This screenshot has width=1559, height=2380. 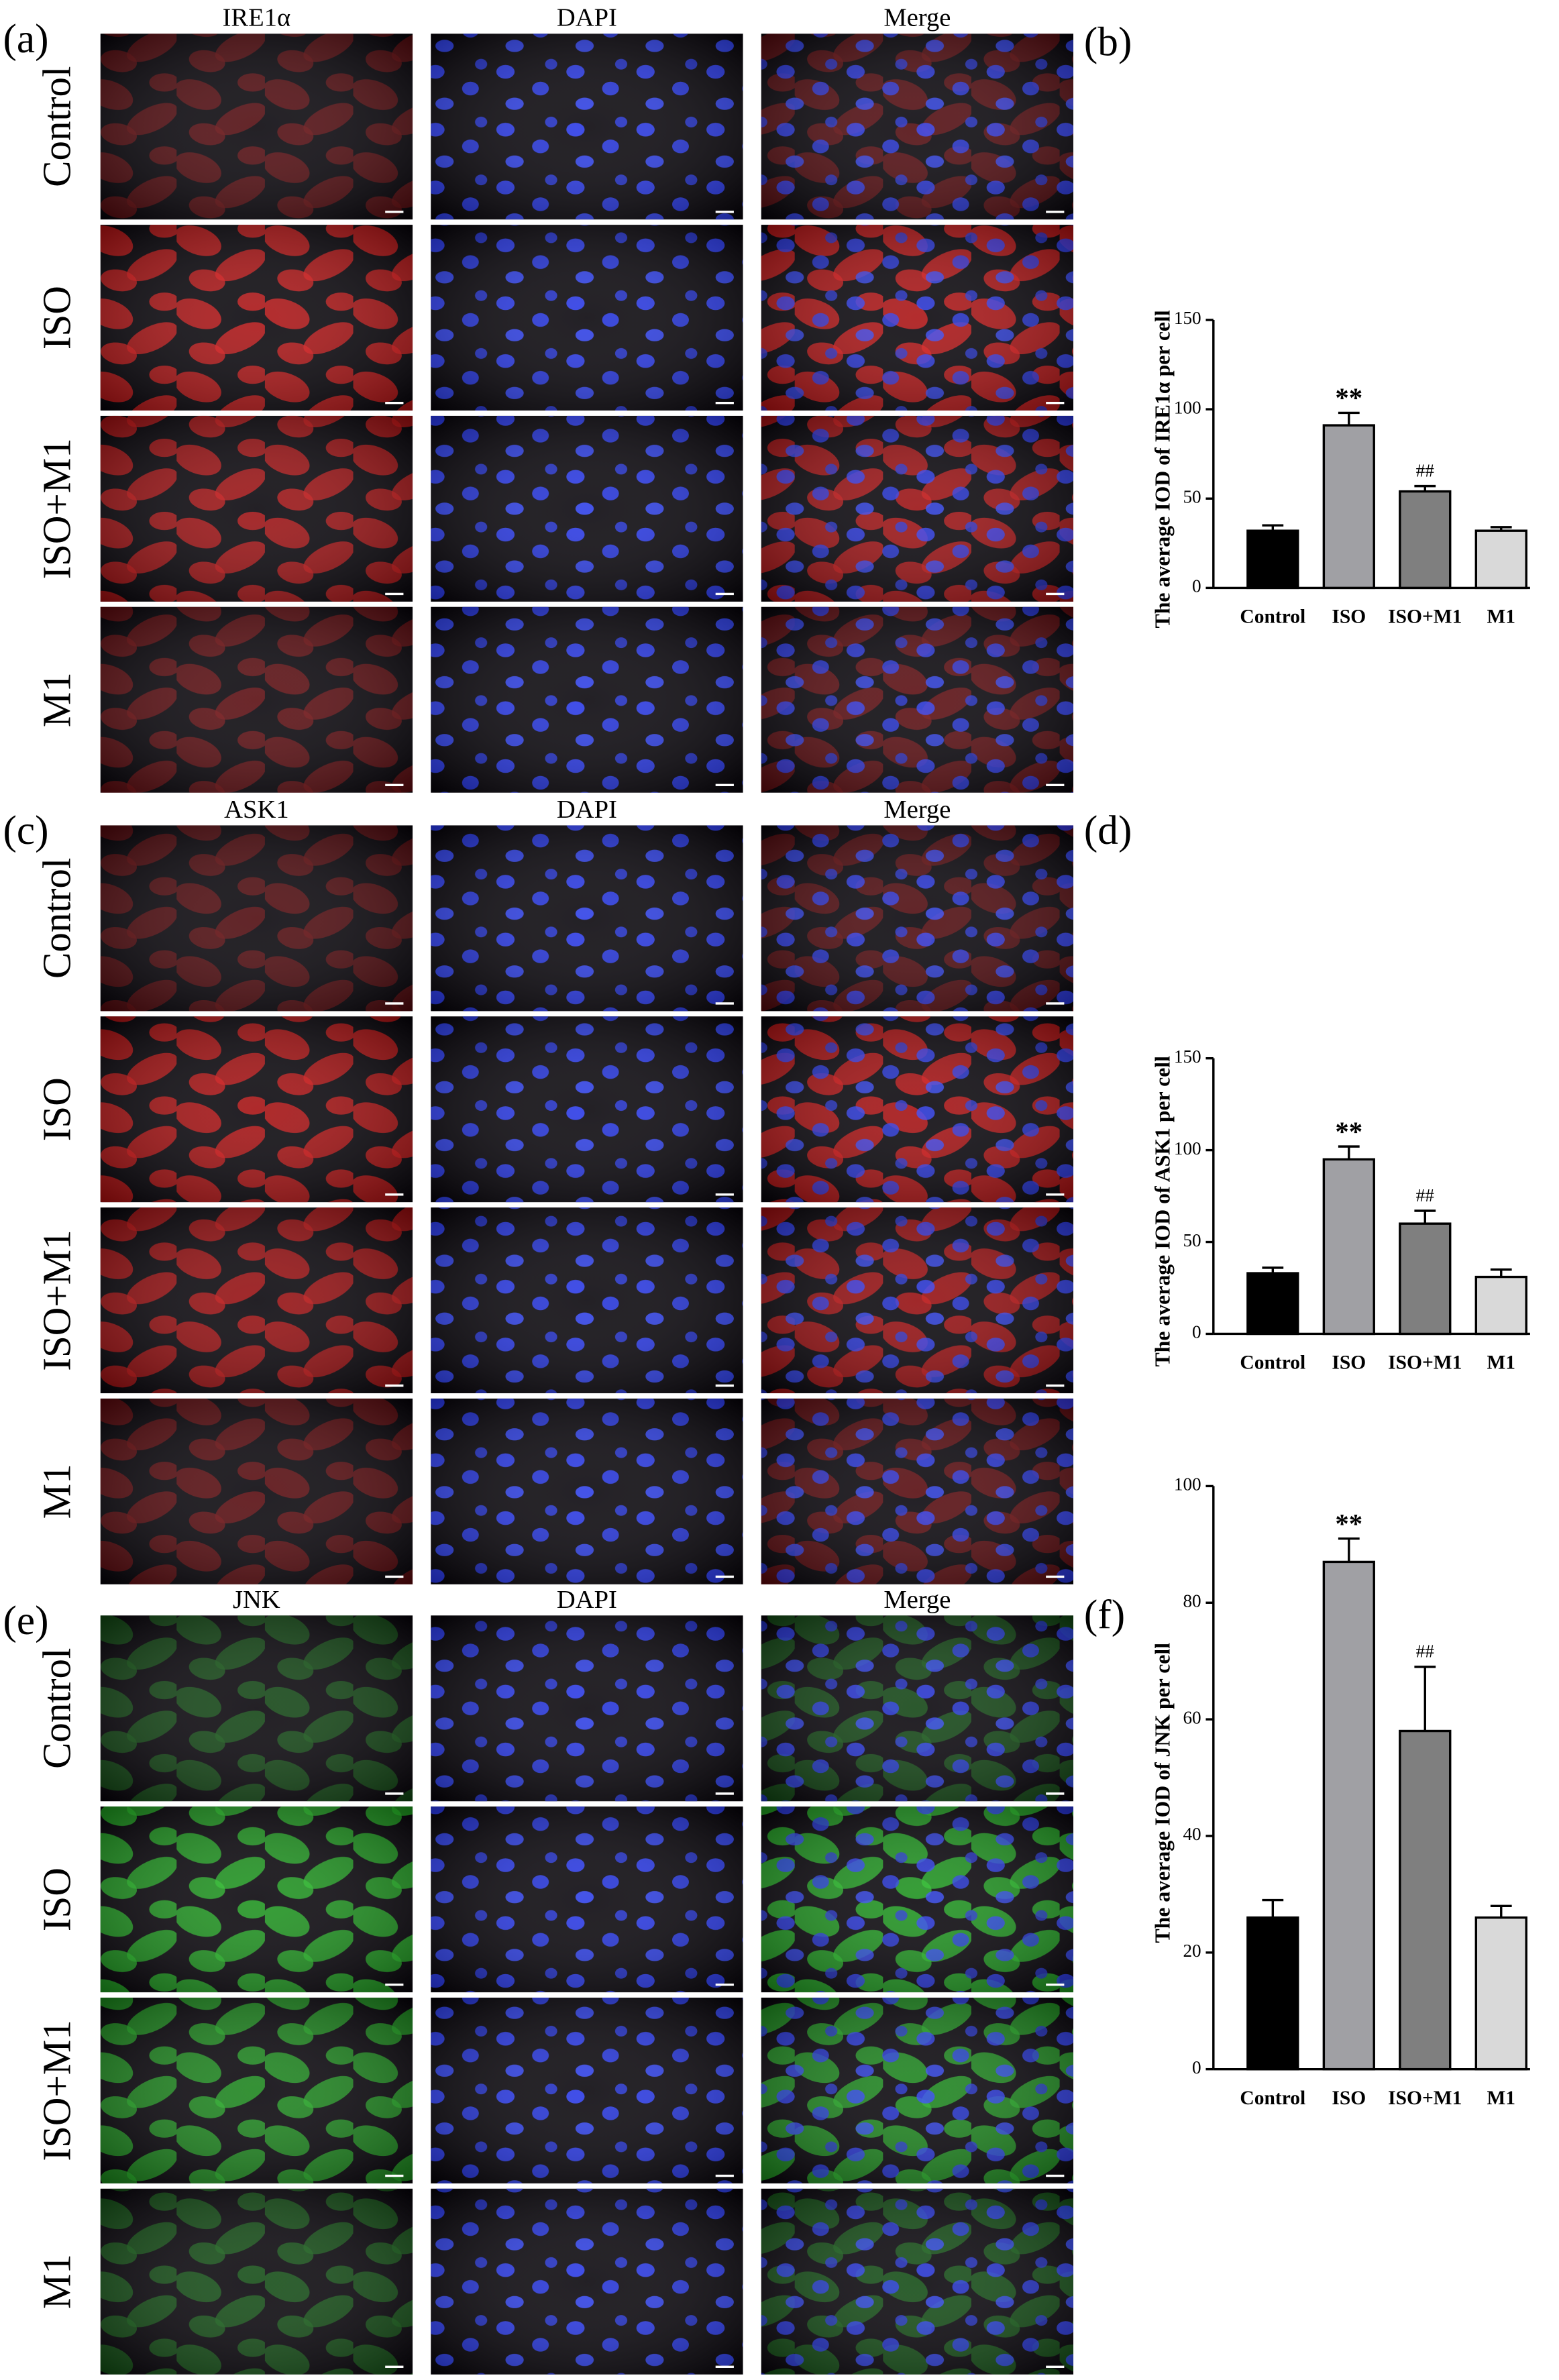 I want to click on panel-label: (d), so click(x=1108, y=830).